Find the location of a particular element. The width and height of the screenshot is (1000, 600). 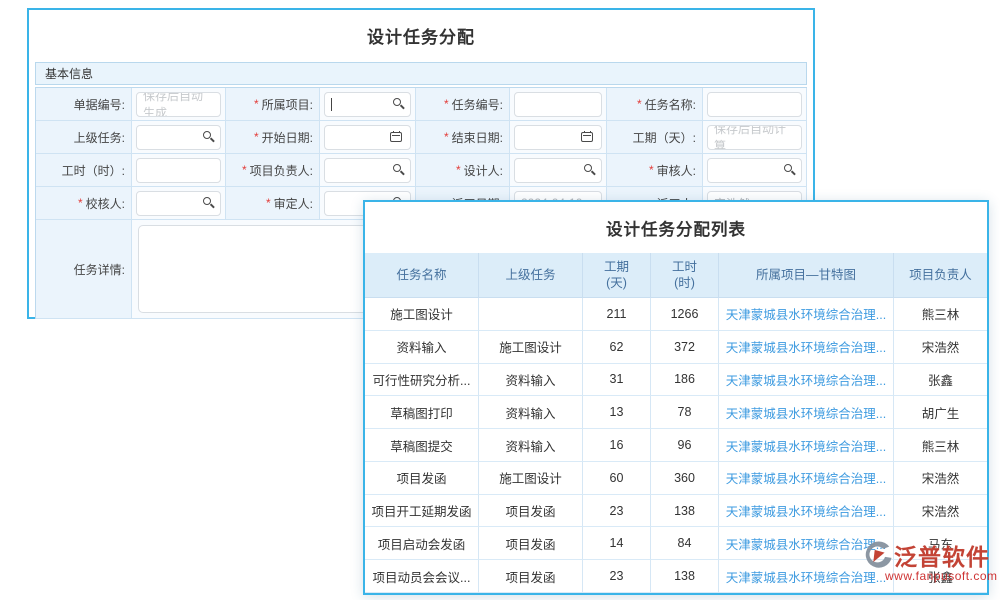

parent-task-label-text: 上级任务: is located at coordinates (99, 137).